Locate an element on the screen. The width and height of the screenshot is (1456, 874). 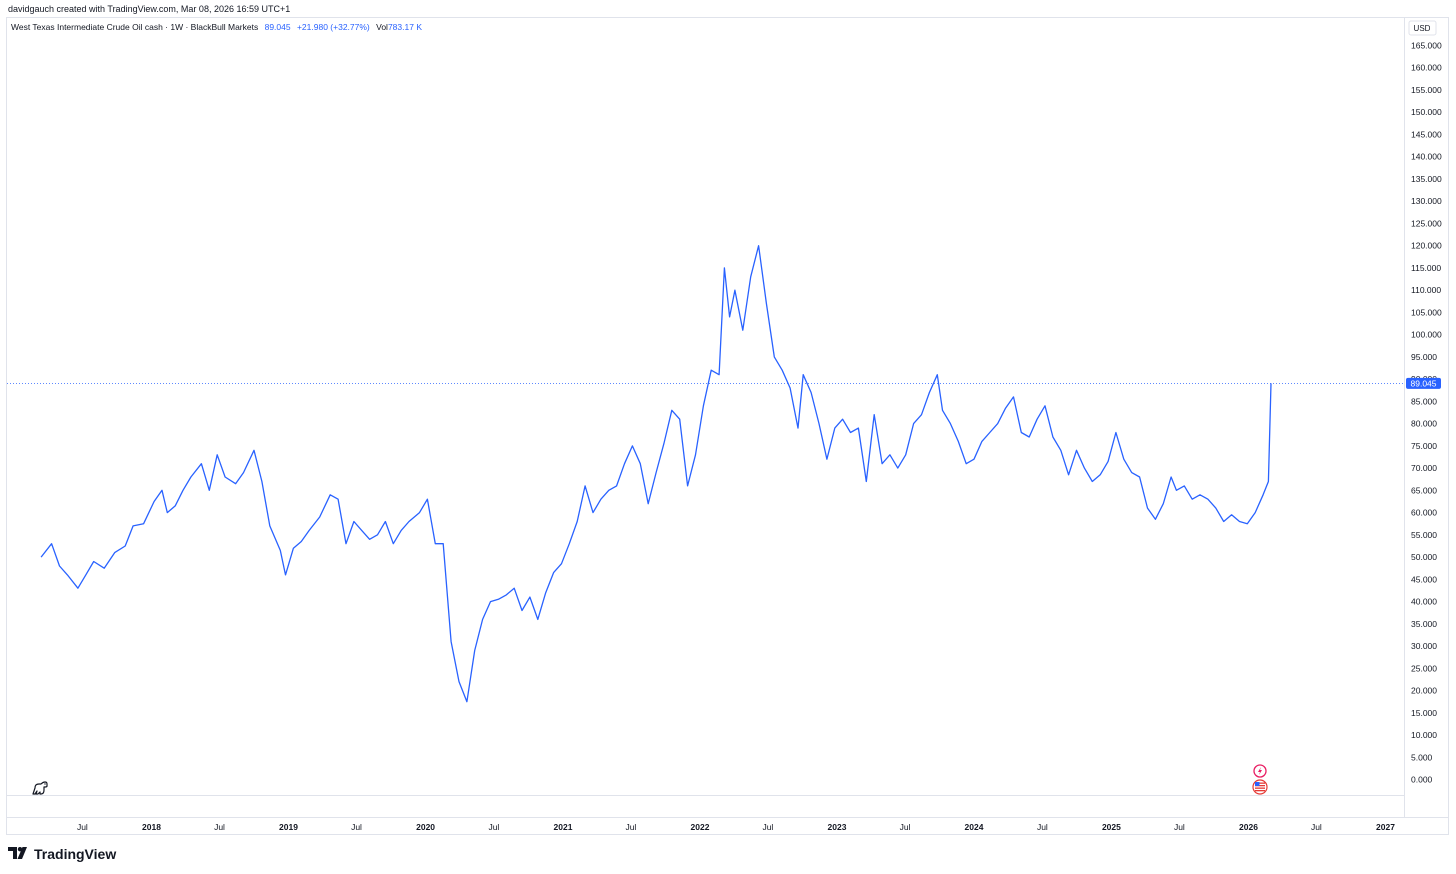
y-tick-label: 0.000 is located at coordinates (1422, 780).